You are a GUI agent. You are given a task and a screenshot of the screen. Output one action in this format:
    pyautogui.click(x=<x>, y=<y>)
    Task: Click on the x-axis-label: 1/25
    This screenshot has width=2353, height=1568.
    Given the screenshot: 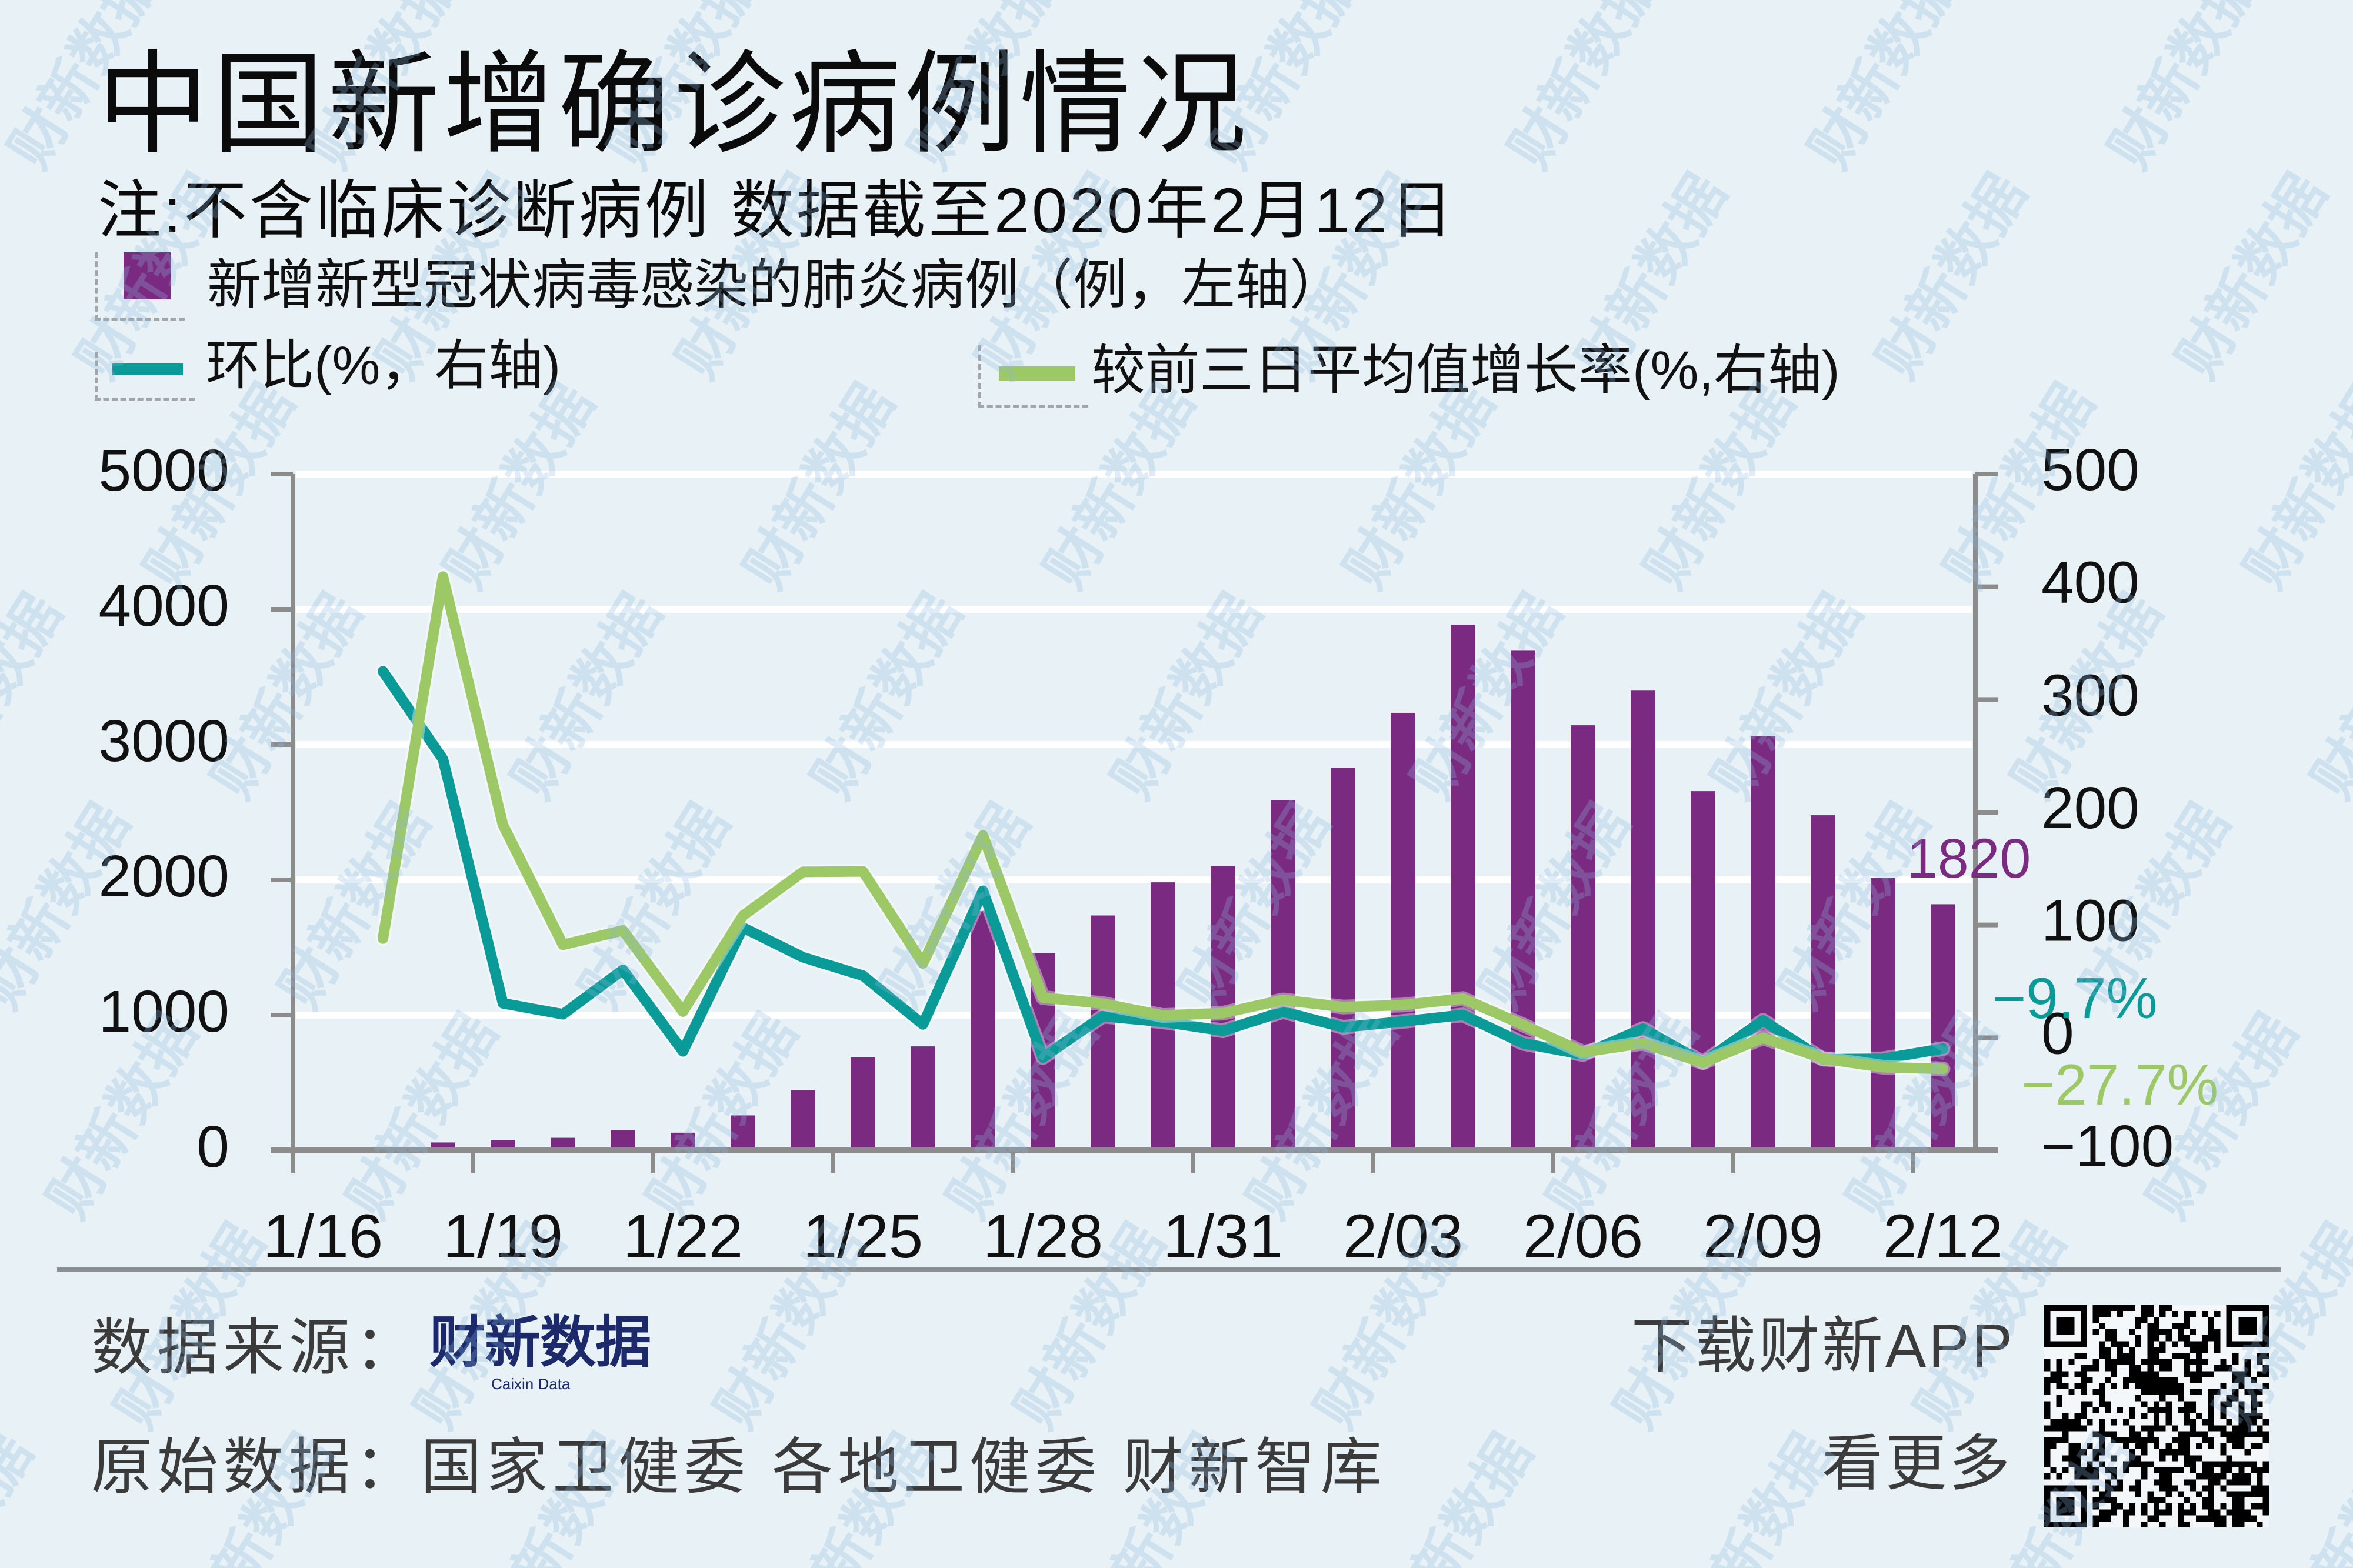 What is the action you would take?
    pyautogui.click(x=863, y=1236)
    